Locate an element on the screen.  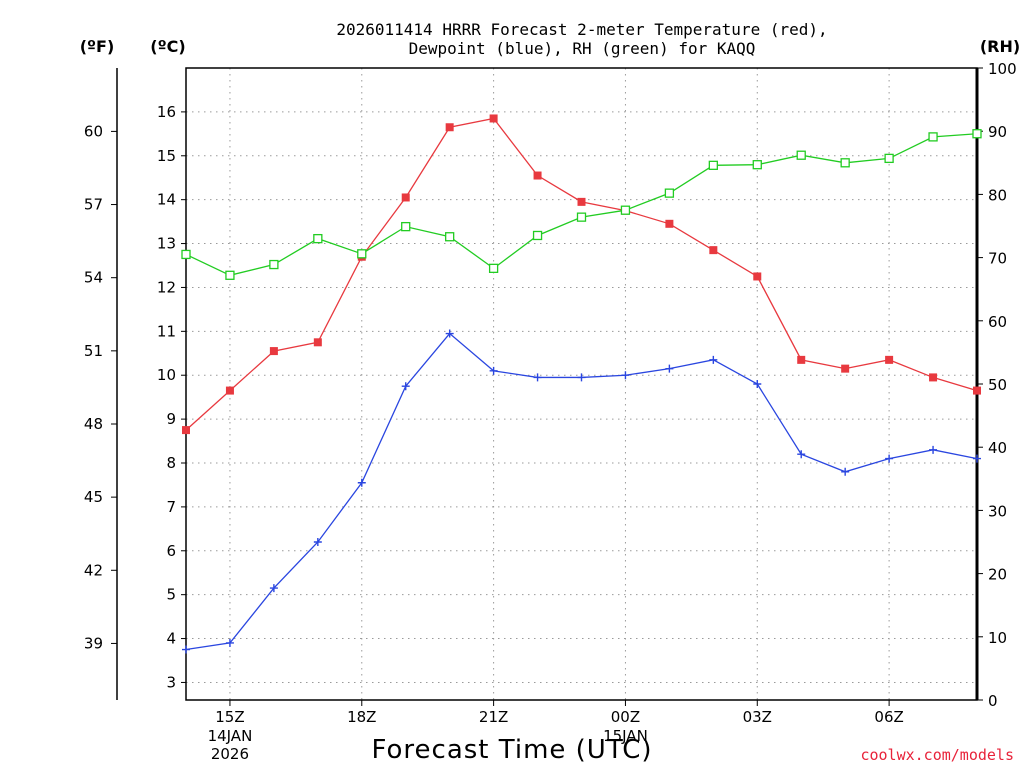
celsius-tick-label: 13 is located at coordinates (166, 244).